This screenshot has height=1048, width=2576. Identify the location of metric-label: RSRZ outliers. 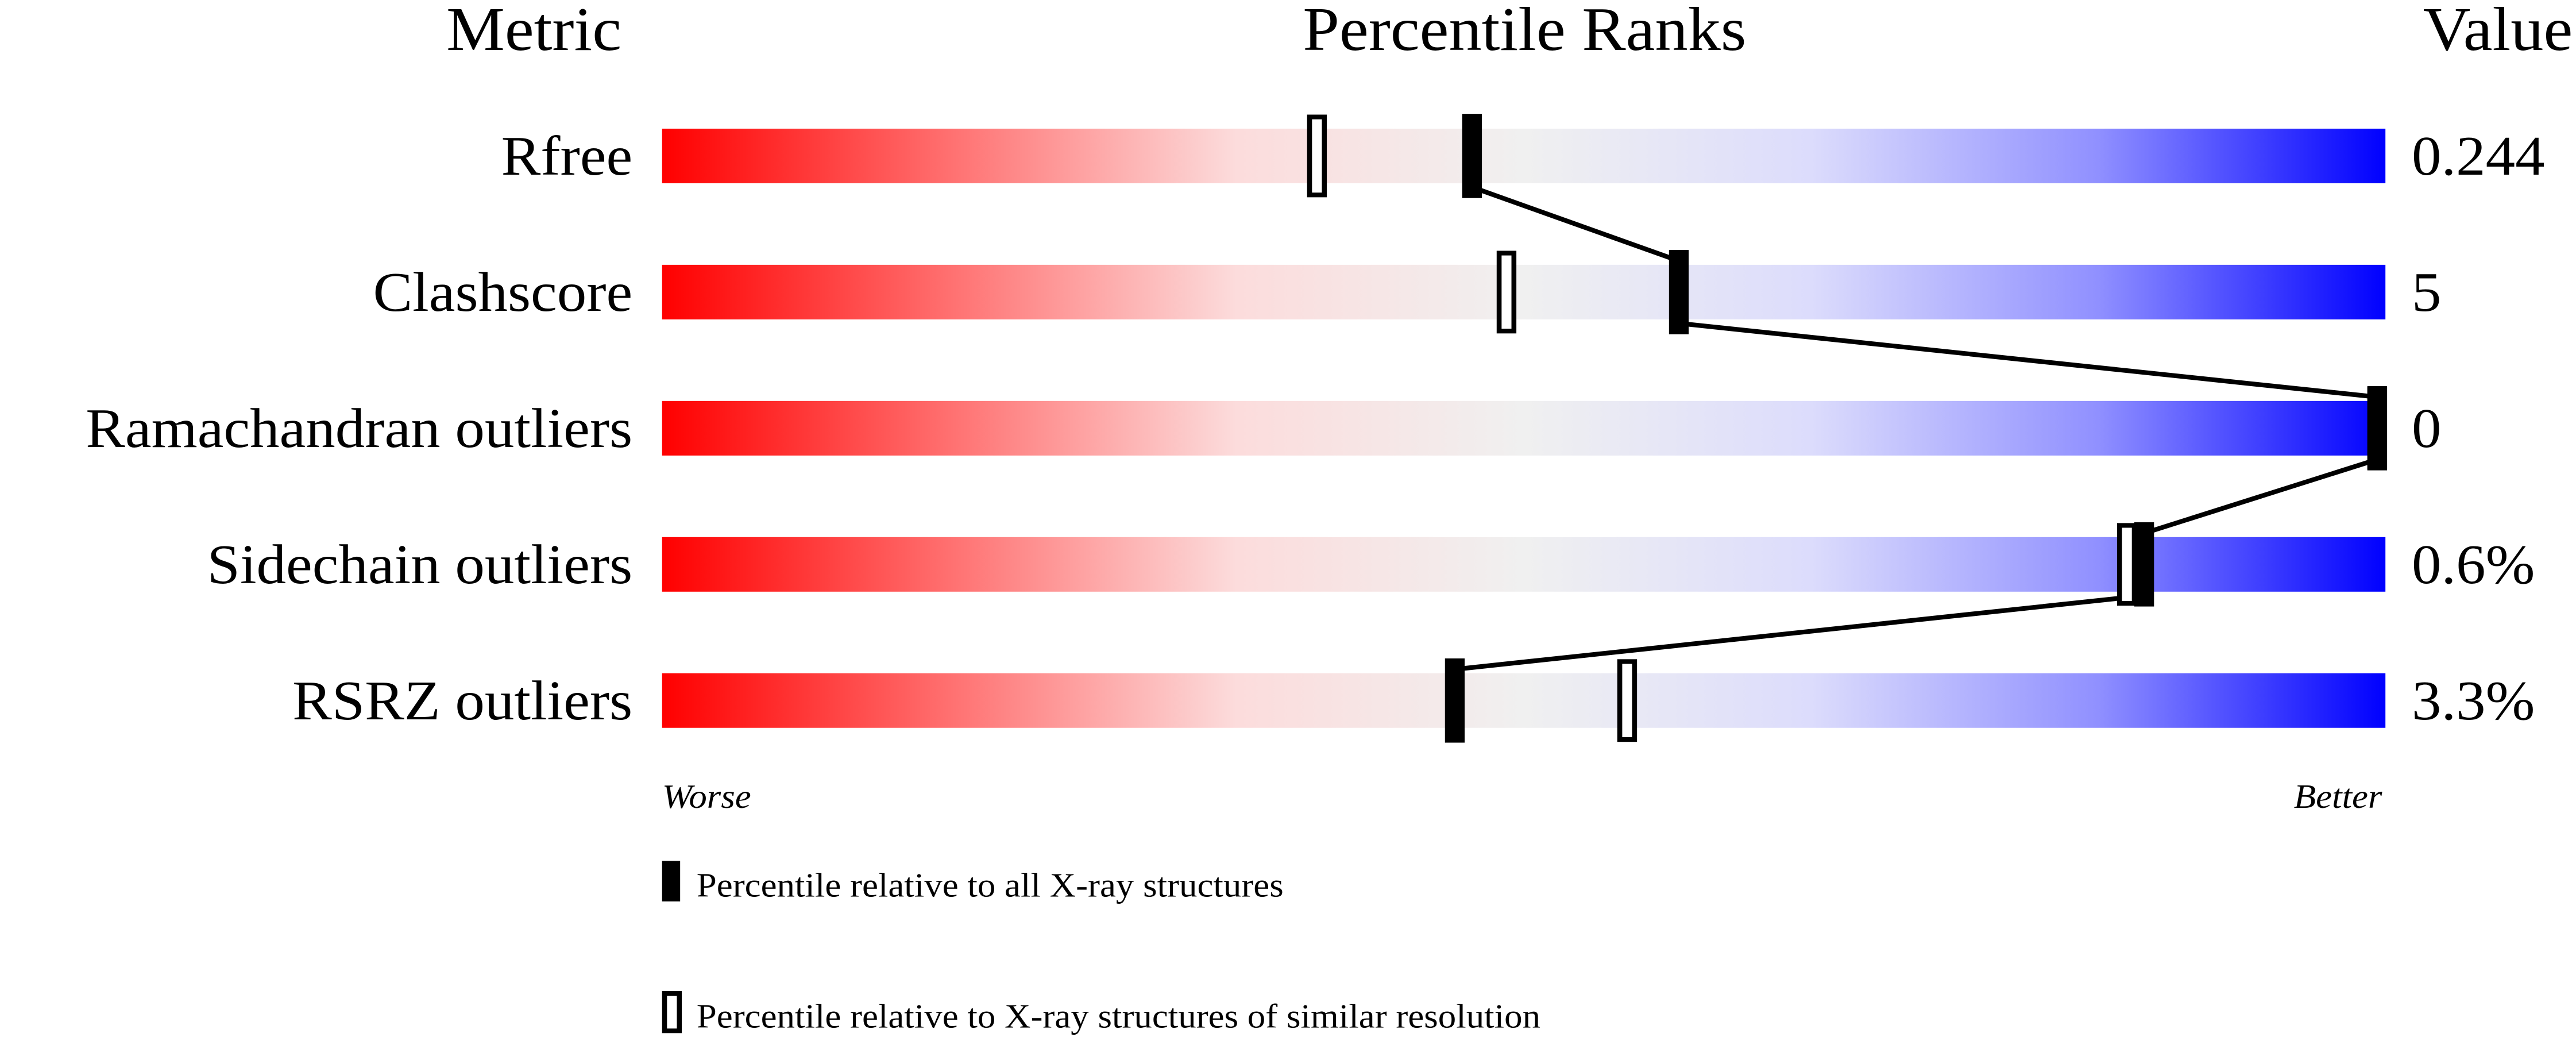
(462, 700).